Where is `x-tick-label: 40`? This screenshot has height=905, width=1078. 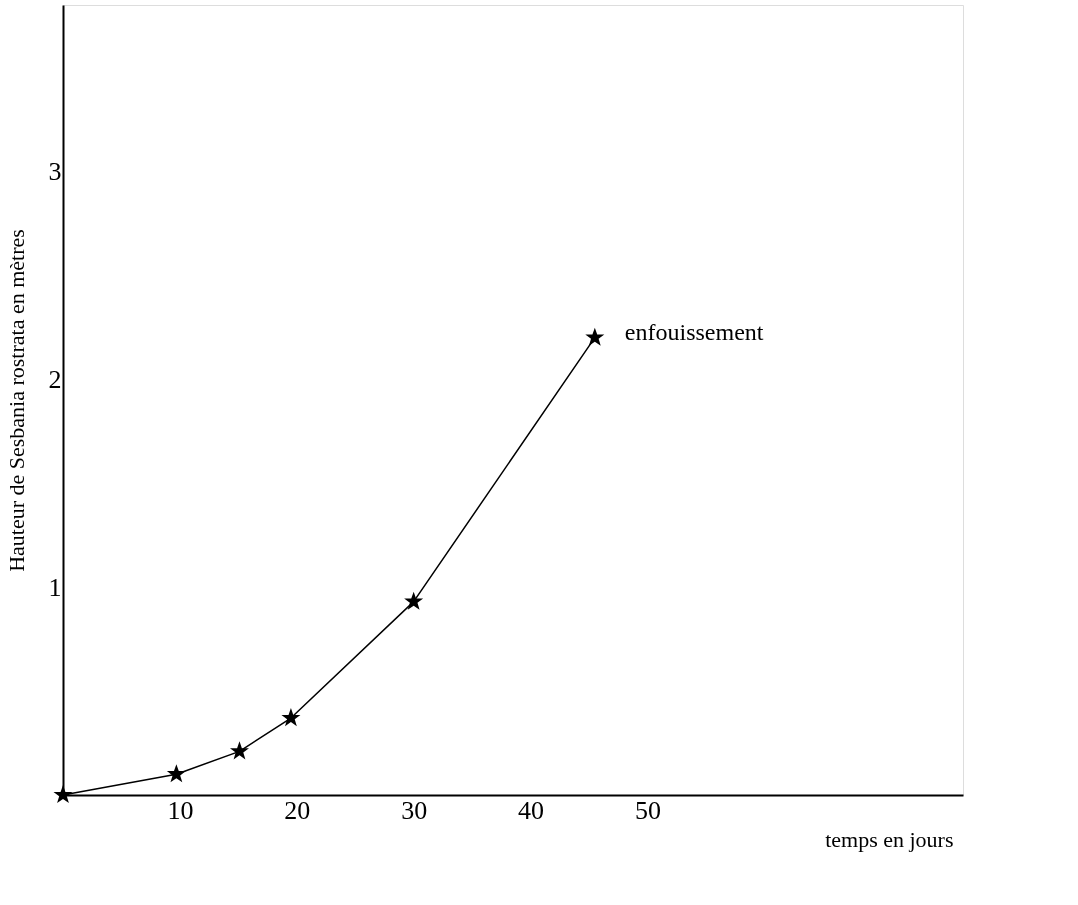 x-tick-label: 40 is located at coordinates (531, 810).